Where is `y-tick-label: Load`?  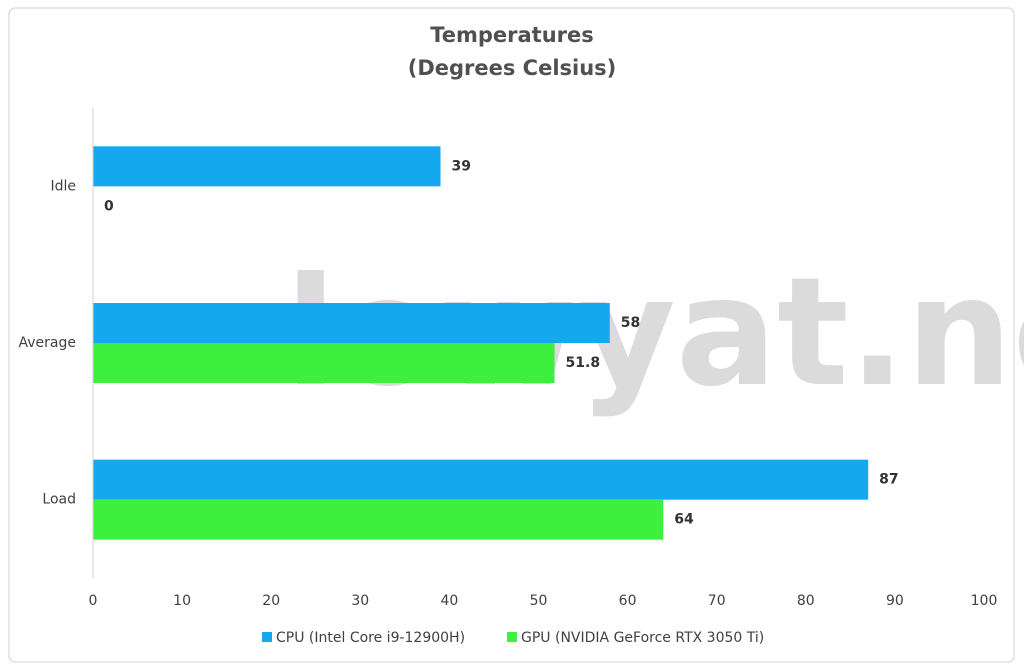
y-tick-label: Load is located at coordinates (59, 500).